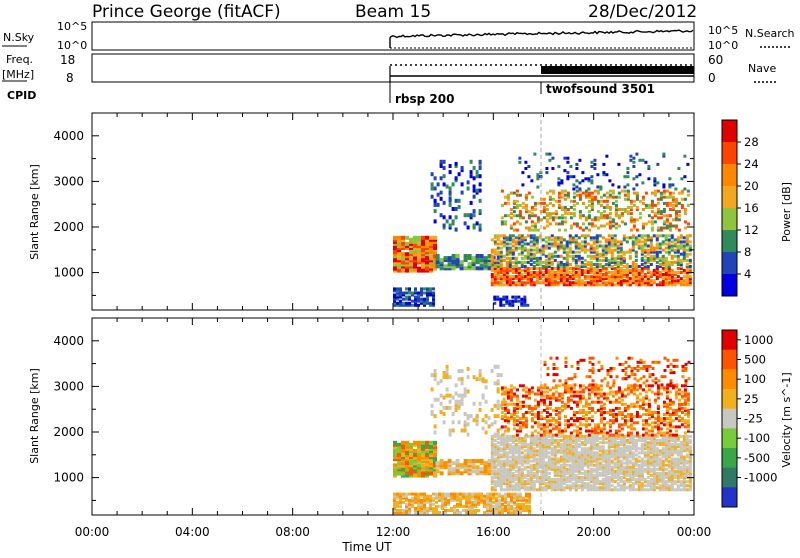  What do you see at coordinates (541, 39) in the screenshot?
I see `nsky-trace` at bounding box center [541, 39].